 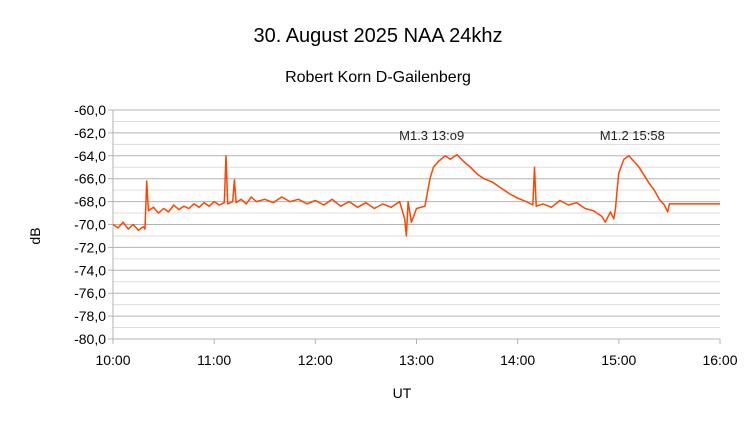 What do you see at coordinates (719, 360) in the screenshot?
I see `x-tick-label: 16:00` at bounding box center [719, 360].